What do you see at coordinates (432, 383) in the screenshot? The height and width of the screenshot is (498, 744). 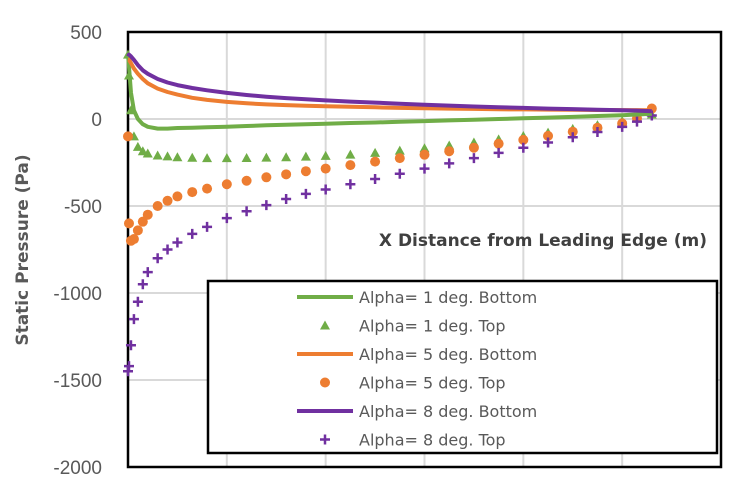 I see `legend-label: Alpha= 5 deg. Top` at bounding box center [432, 383].